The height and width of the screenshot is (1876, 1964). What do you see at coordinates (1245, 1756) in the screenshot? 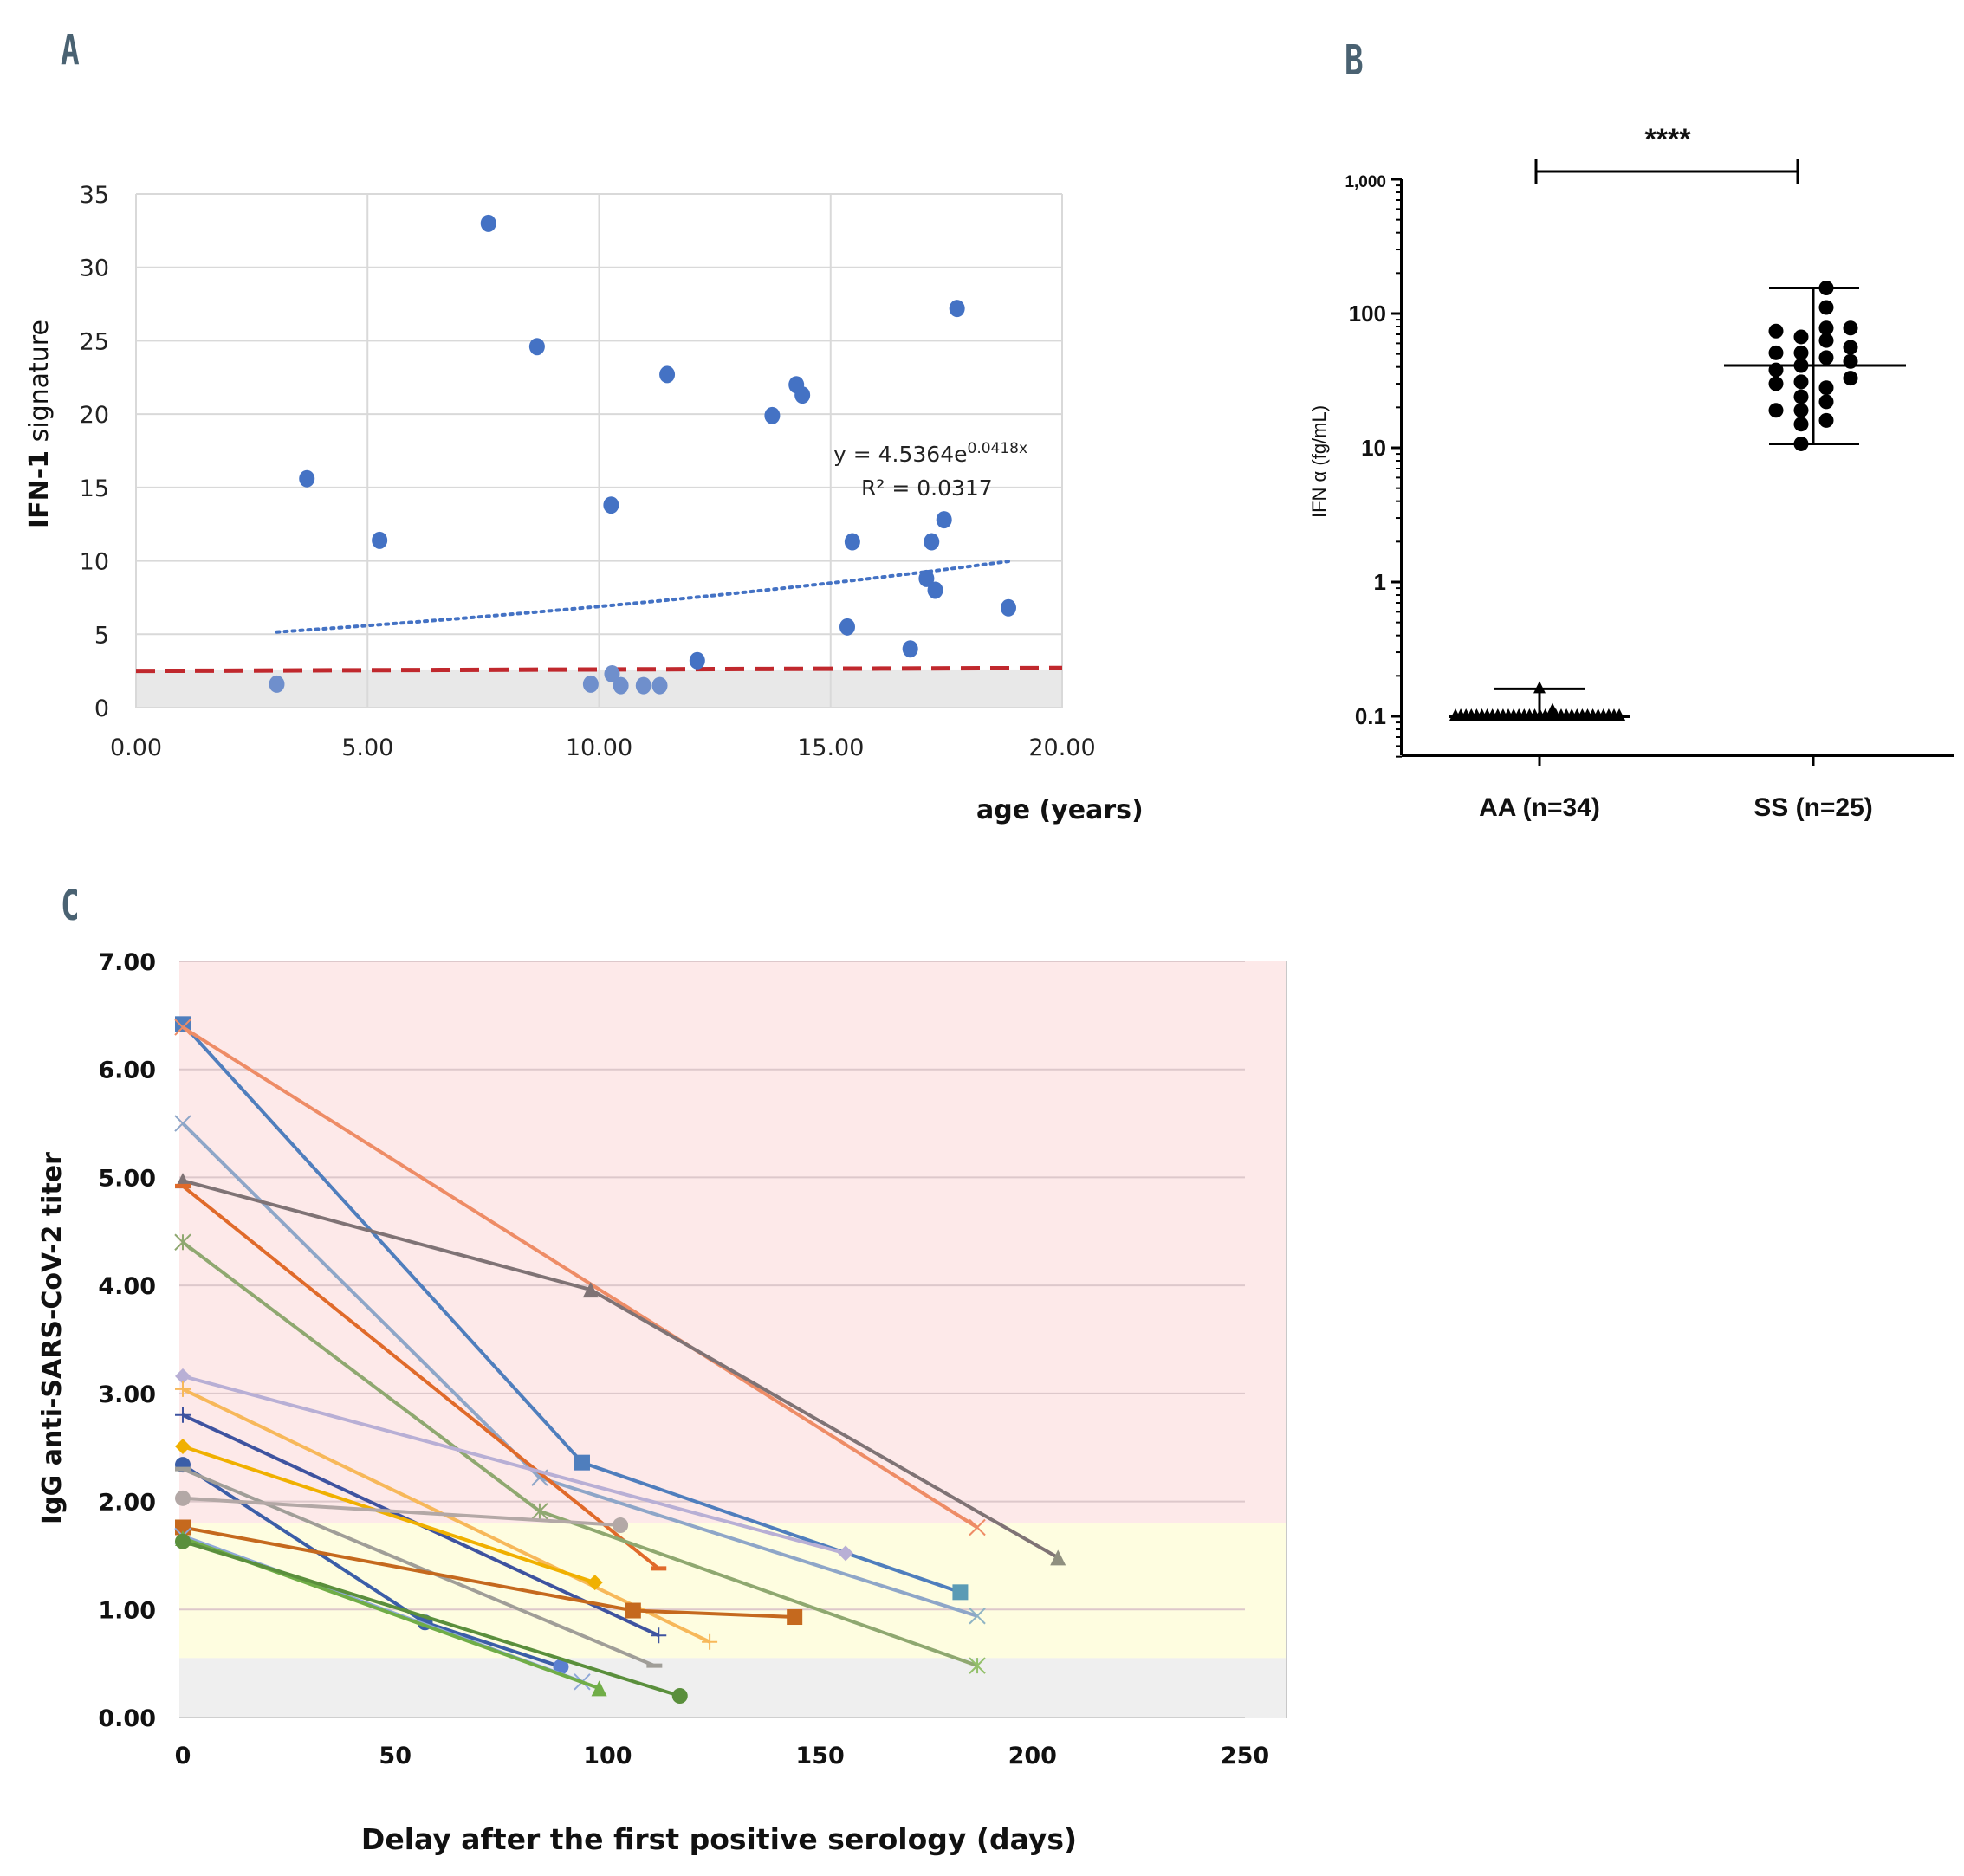
I see `x-tick-label: 250` at bounding box center [1245, 1756].